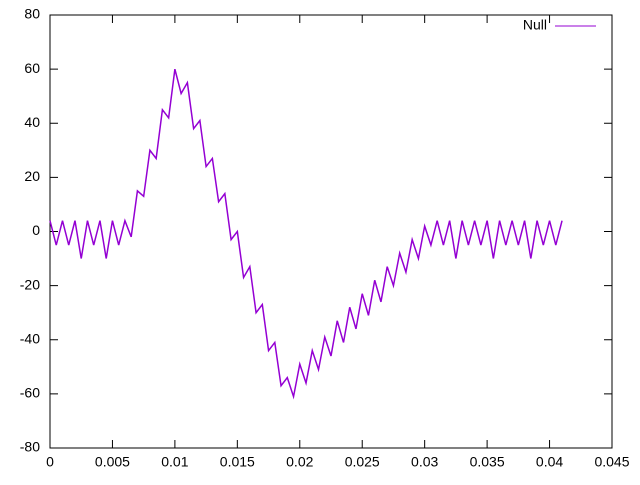 The image size is (640, 485). Describe the element at coordinates (32, 122) in the screenshot. I see `y-tick-label: 40` at that location.